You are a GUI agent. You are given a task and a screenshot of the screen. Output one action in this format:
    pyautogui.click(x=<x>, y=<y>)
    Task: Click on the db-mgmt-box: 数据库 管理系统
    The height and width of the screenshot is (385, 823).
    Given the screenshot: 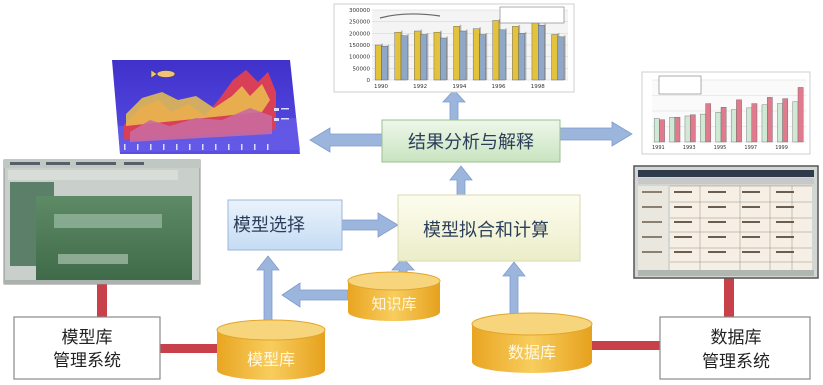 What is the action you would take?
    pyautogui.click(x=735, y=348)
    